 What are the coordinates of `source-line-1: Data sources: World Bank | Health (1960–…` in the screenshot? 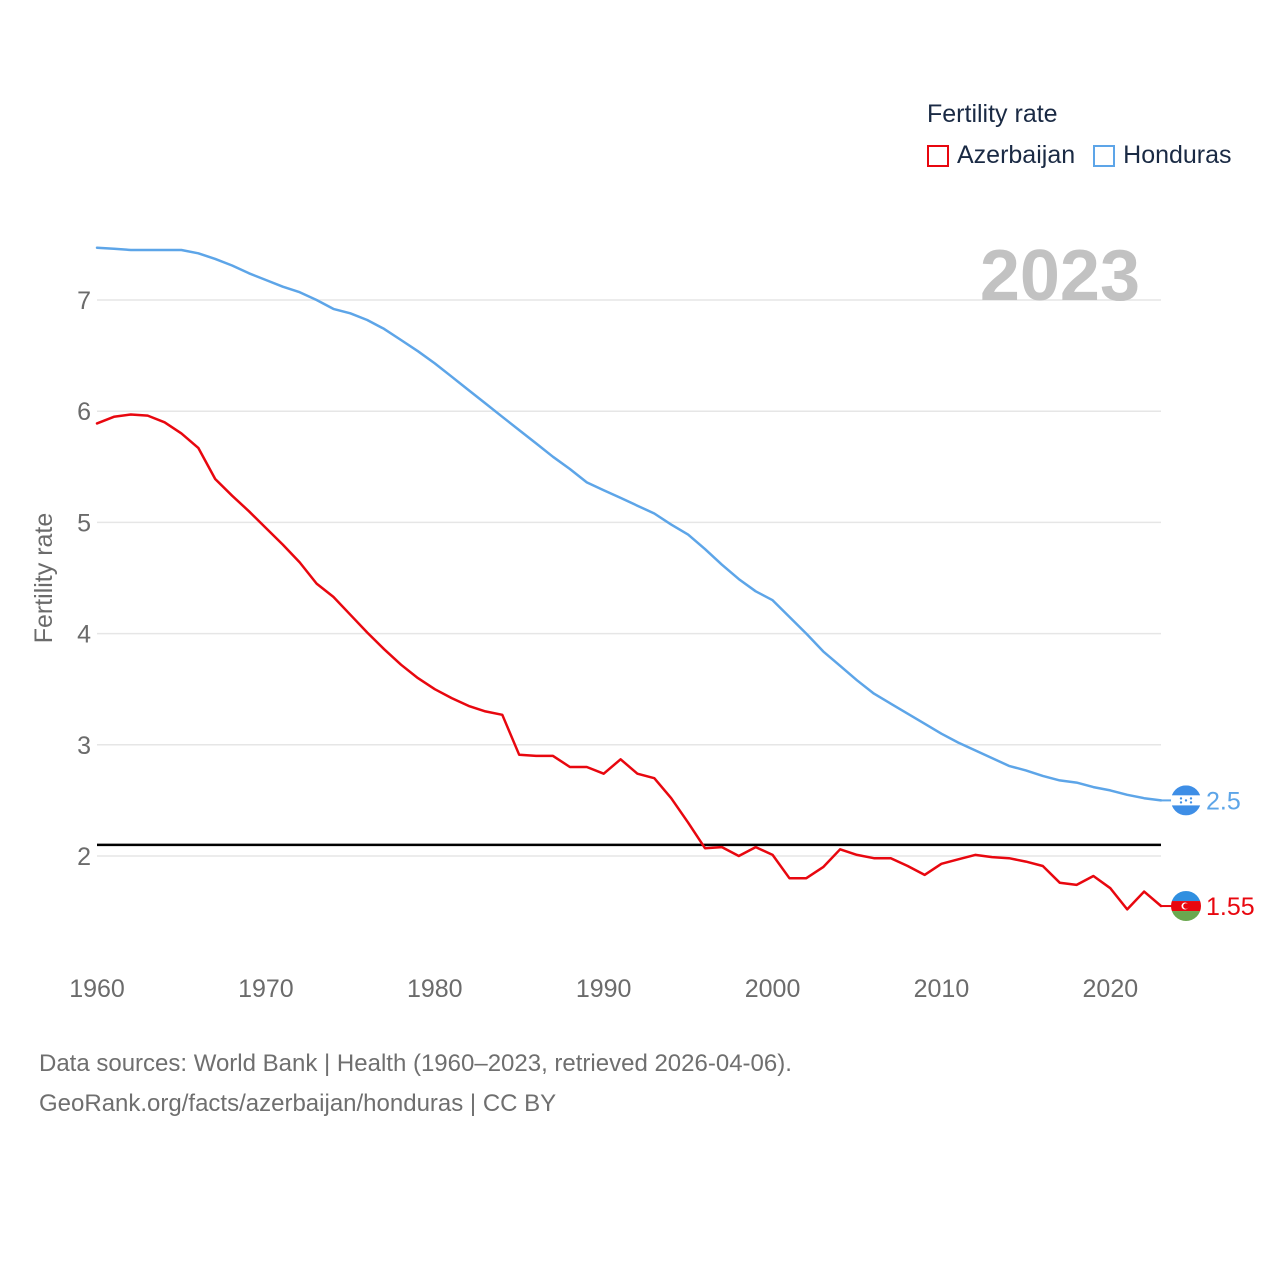 It's located at (415, 1063).